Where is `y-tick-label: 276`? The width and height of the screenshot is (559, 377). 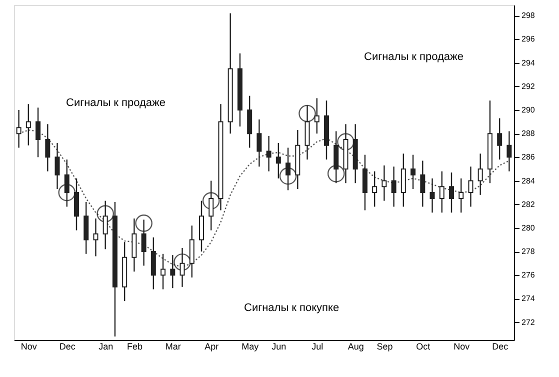 y-tick-label: 276 is located at coordinates (529, 275).